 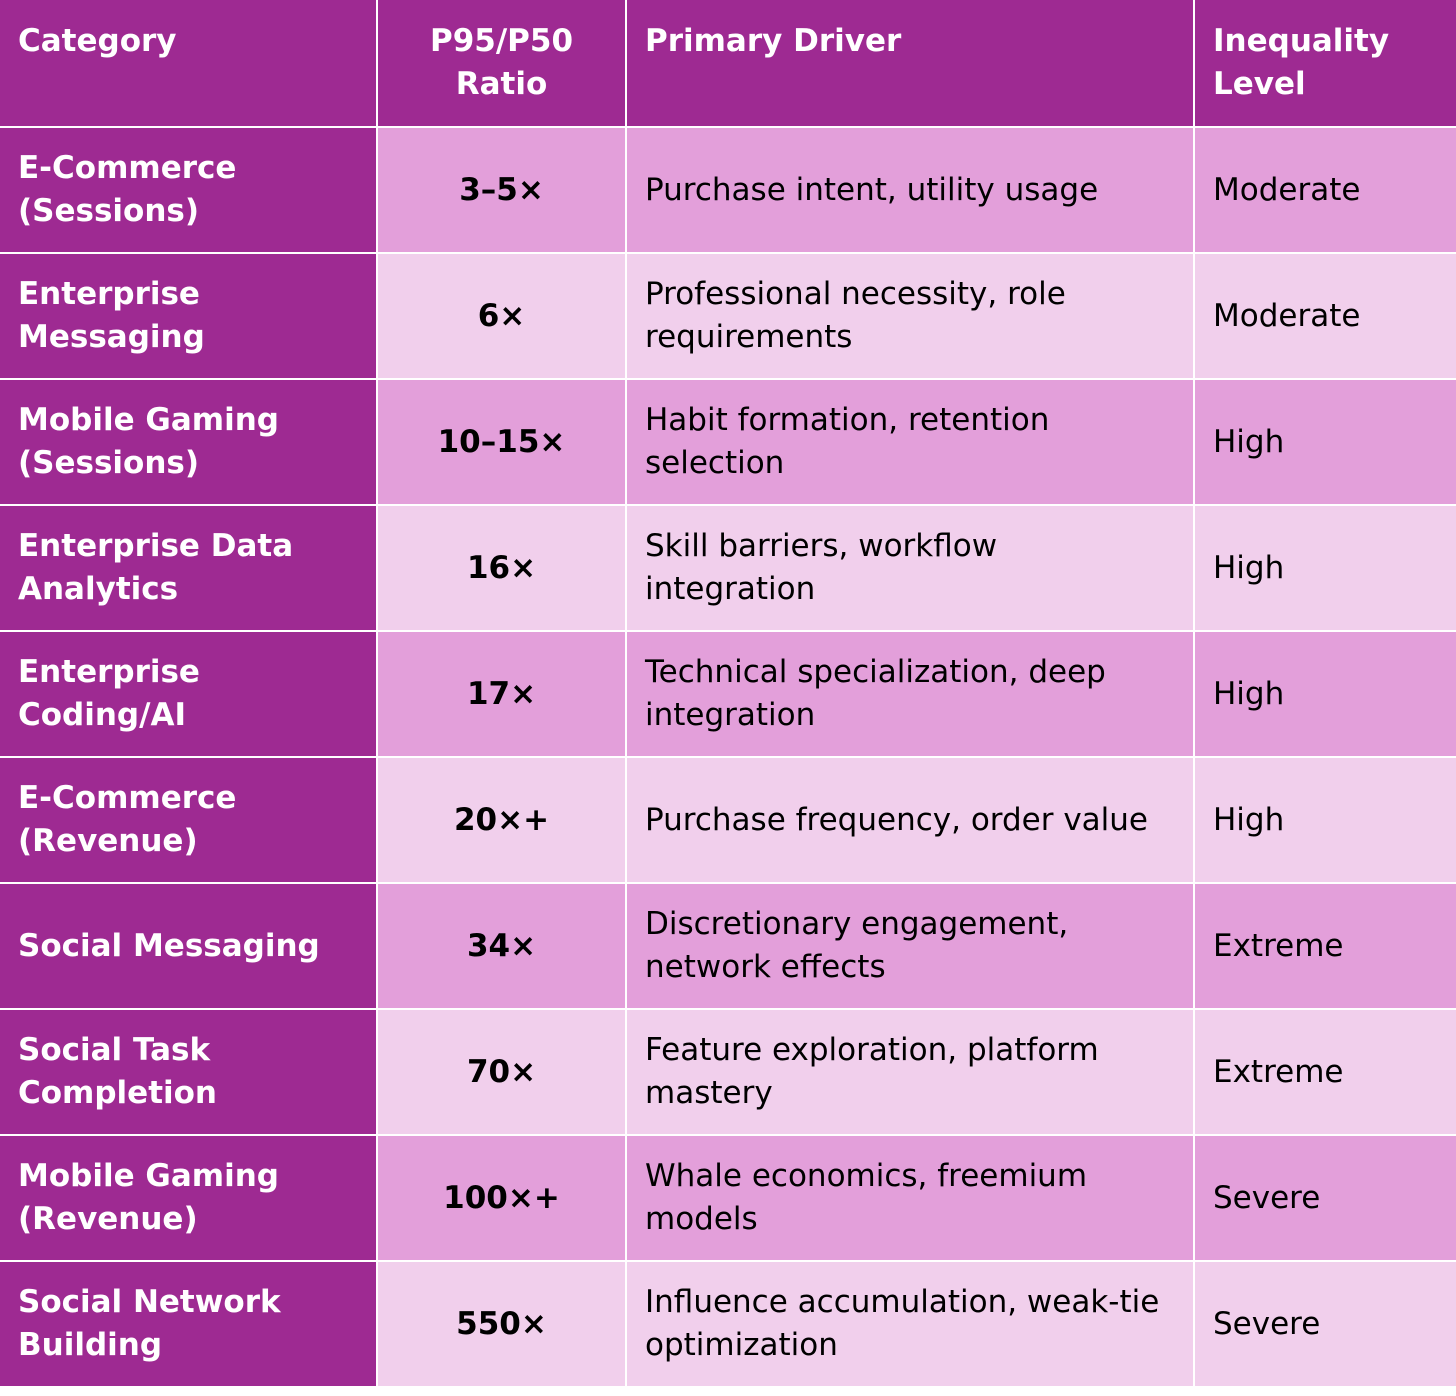 What do you see at coordinates (189, 946) in the screenshot?
I see `category-cell: Social Messaging` at bounding box center [189, 946].